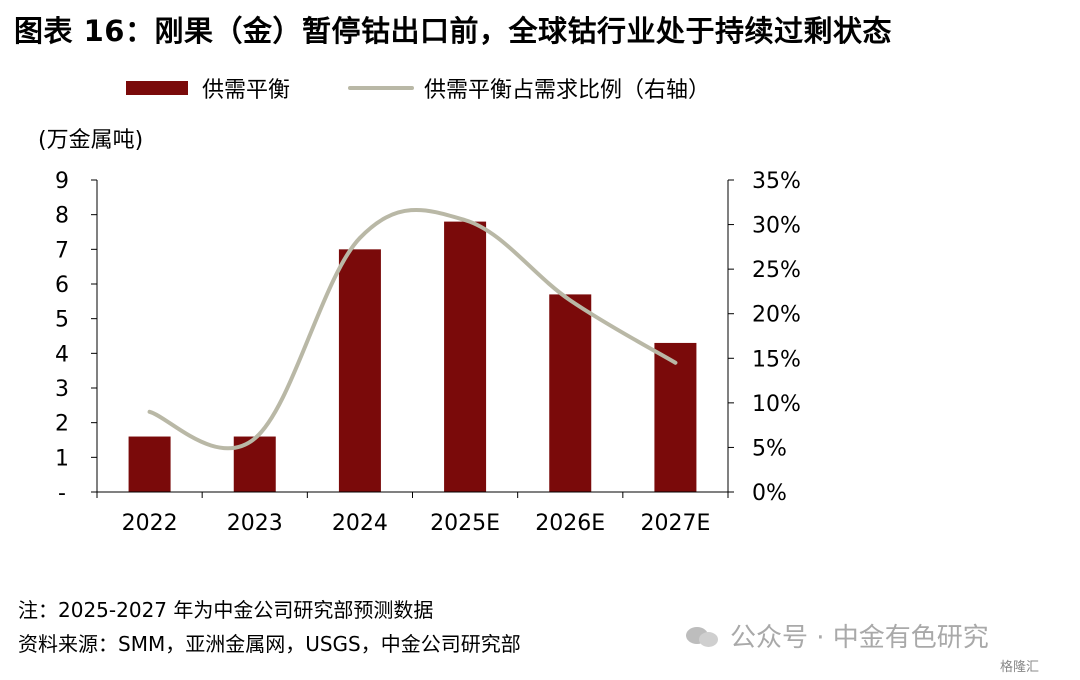 The width and height of the screenshot is (1080, 680). I want to click on bar-2022, so click(149, 464).